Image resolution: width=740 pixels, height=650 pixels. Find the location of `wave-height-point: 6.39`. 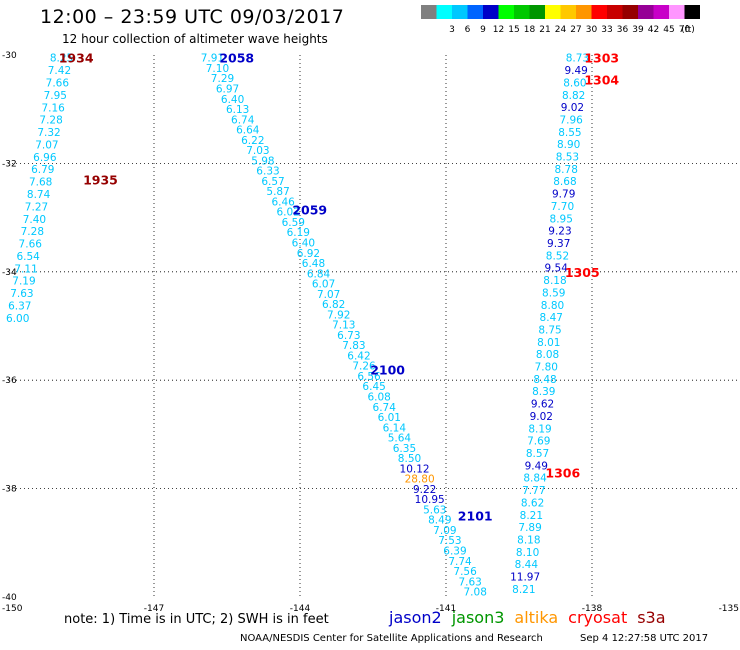

wave-height-point: 6.39 is located at coordinates (454, 552).